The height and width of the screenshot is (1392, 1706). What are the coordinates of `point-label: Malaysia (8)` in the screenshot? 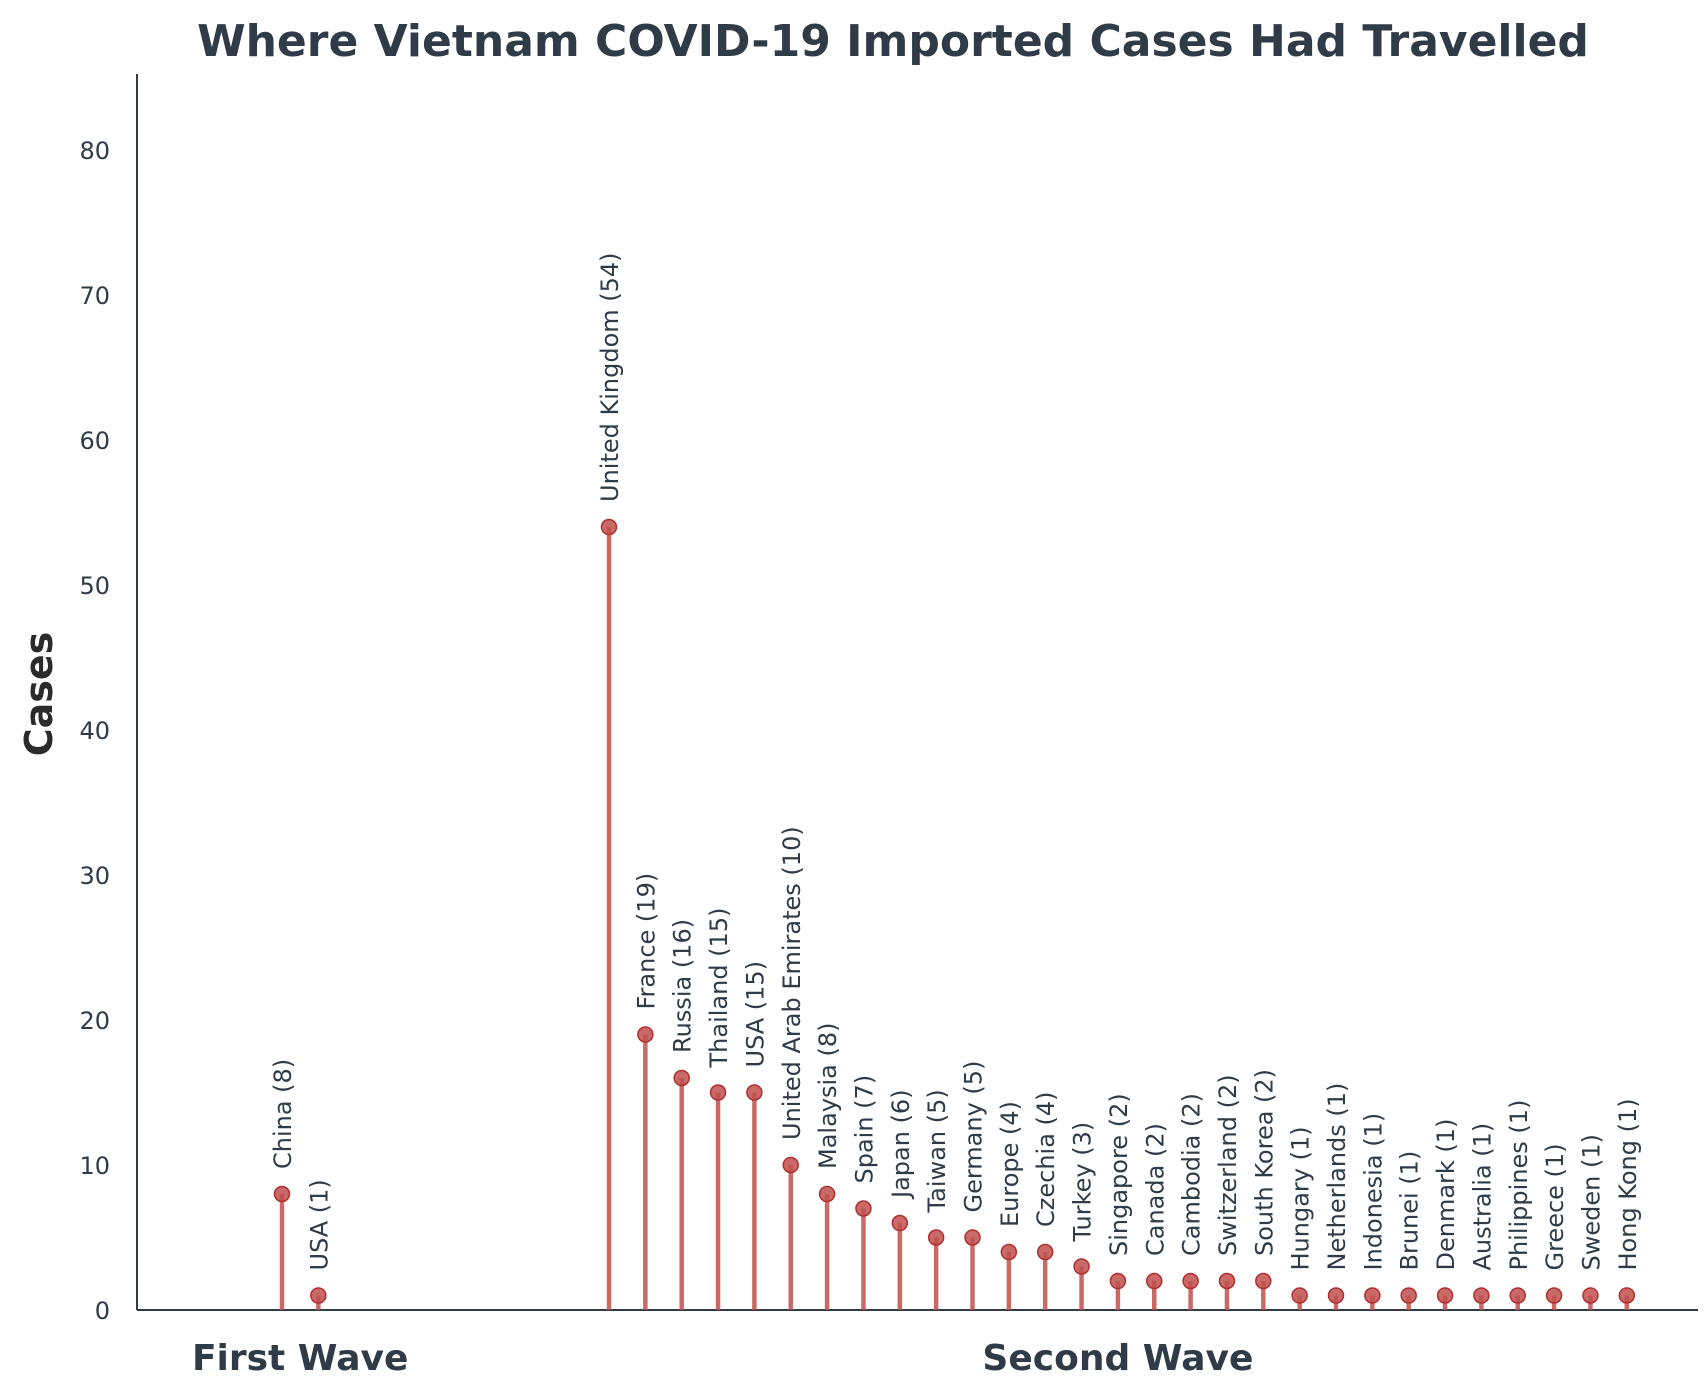 It's located at (828, 1096).